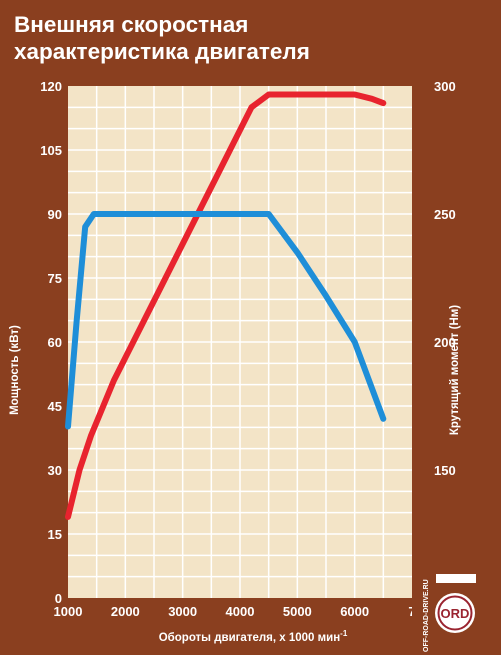 The height and width of the screenshot is (655, 501). Describe the element at coordinates (455, 370) in the screenshot. I see `y-axis-right-label: Крутящий момент (Нм)` at that location.